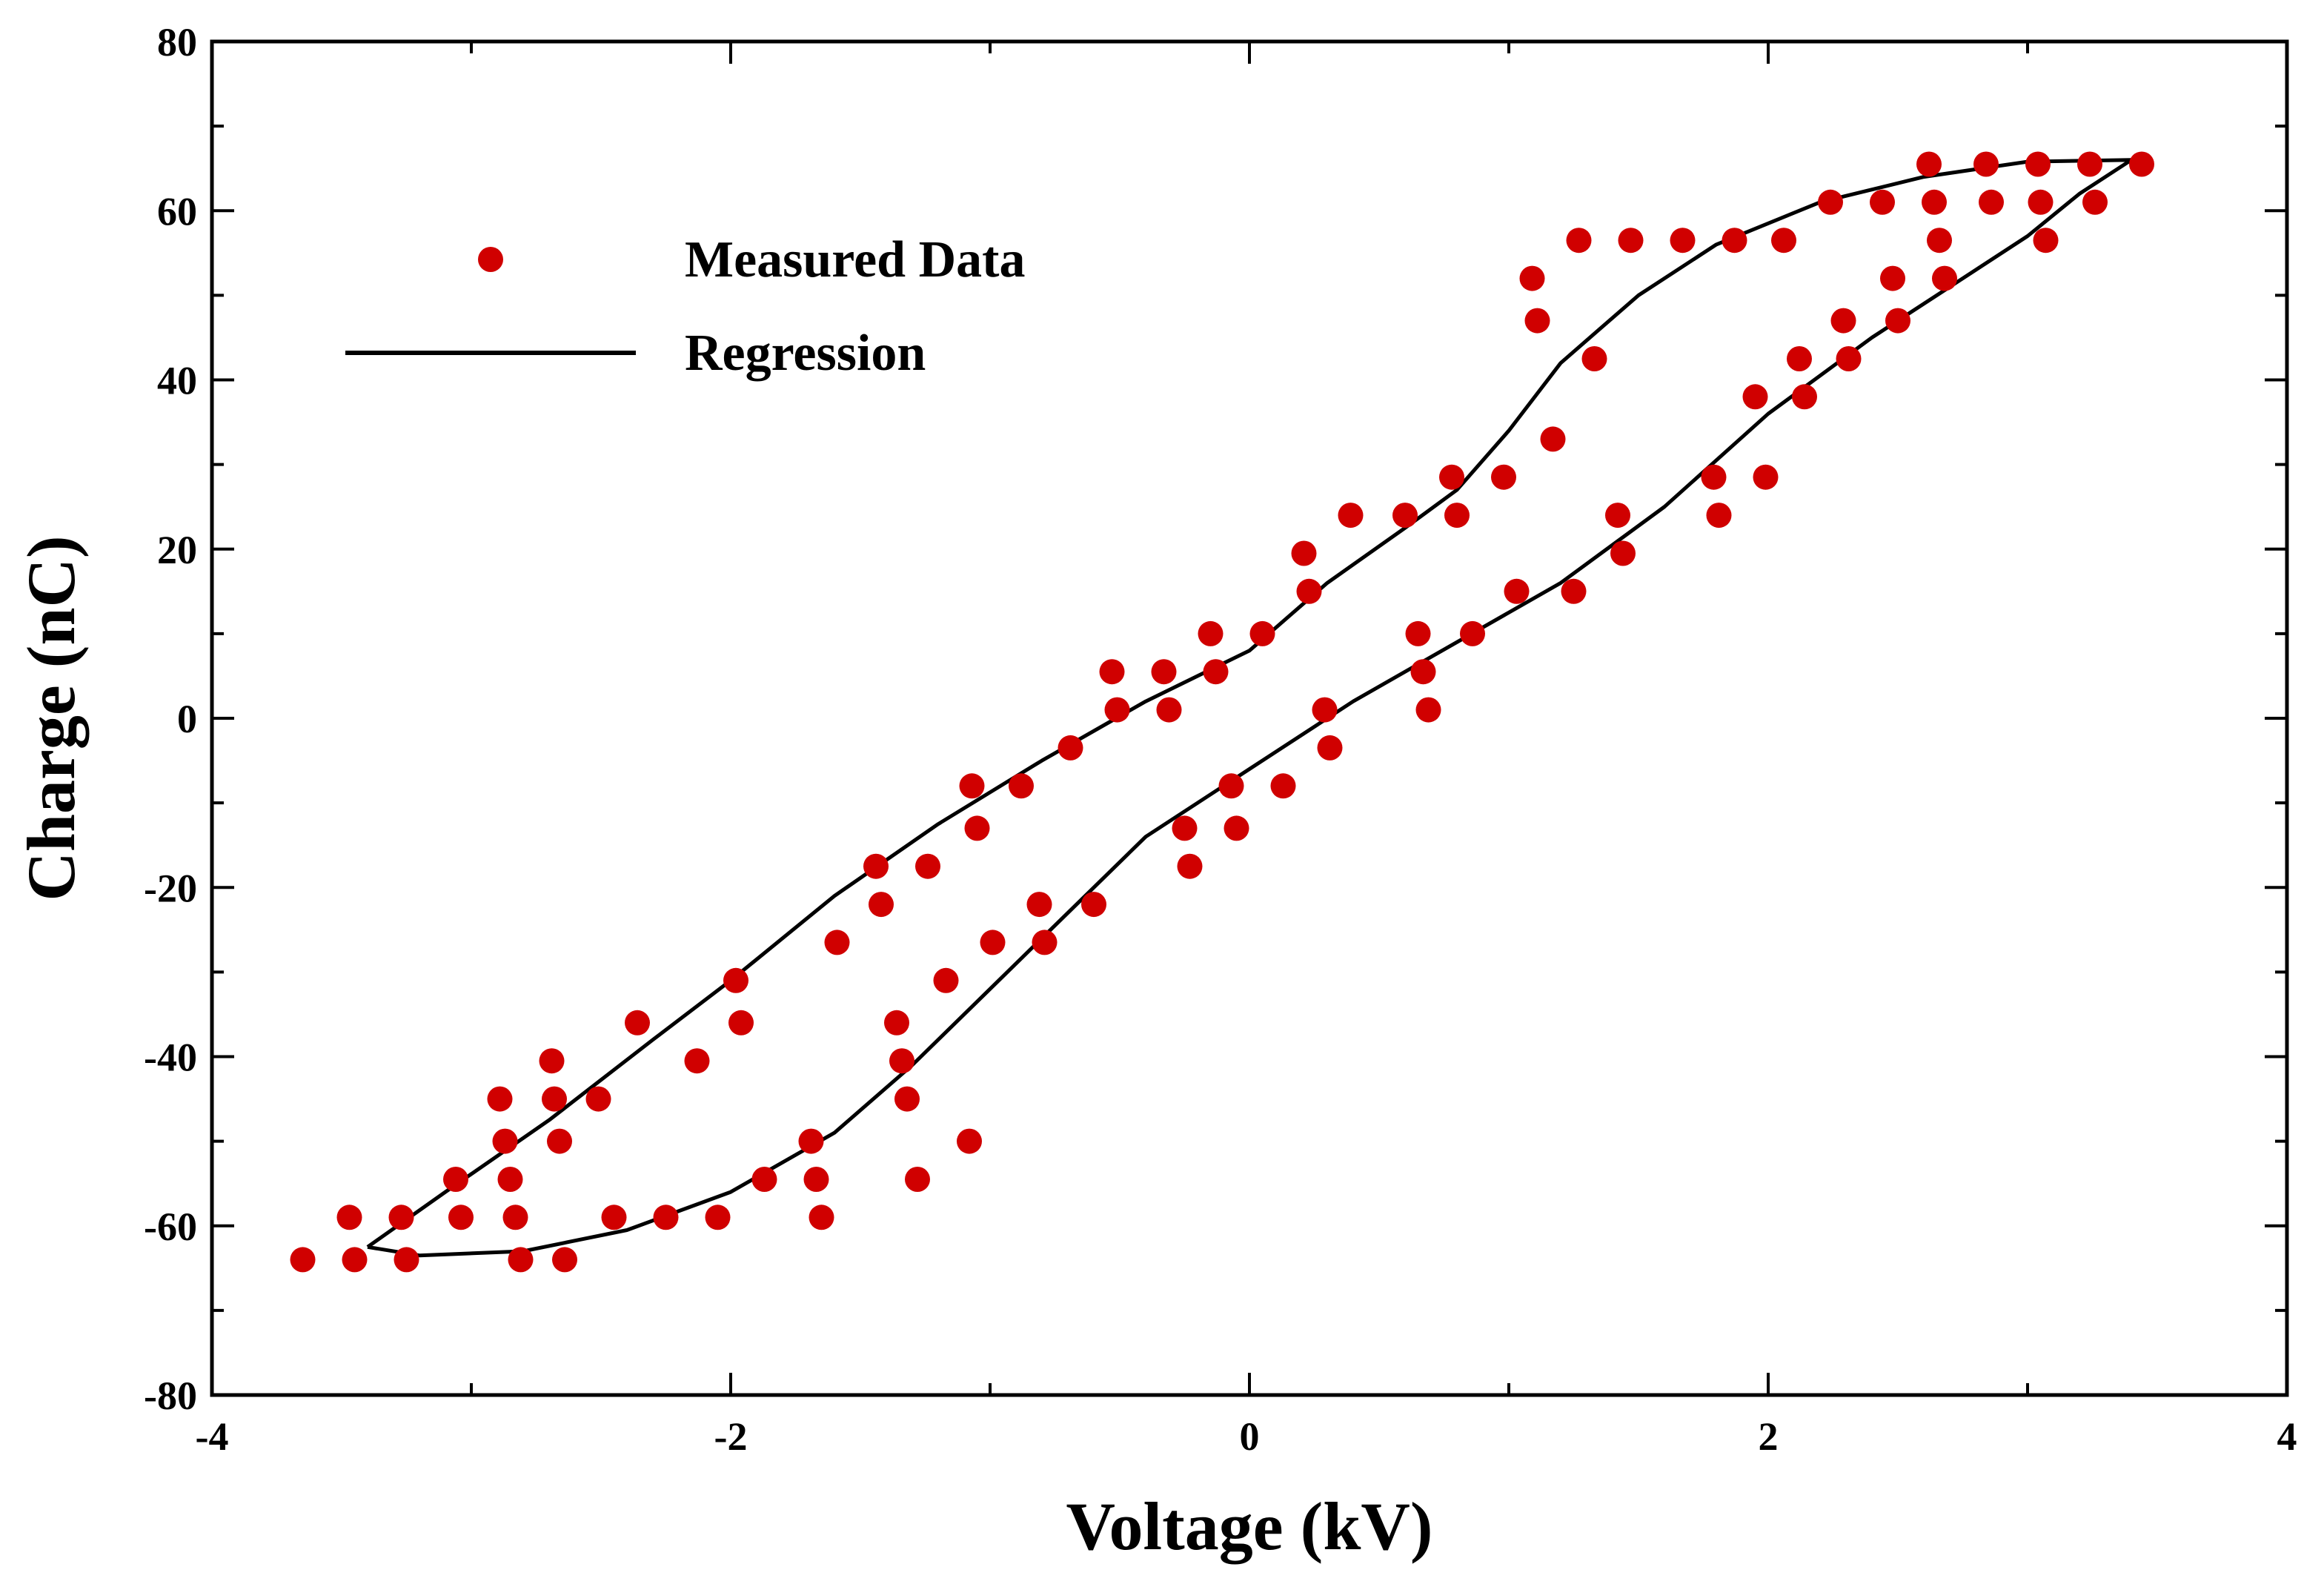 The image size is (2324, 1587). What do you see at coordinates (51, 718) in the screenshot?
I see `y-axis-title: Charge (nC)` at bounding box center [51, 718].